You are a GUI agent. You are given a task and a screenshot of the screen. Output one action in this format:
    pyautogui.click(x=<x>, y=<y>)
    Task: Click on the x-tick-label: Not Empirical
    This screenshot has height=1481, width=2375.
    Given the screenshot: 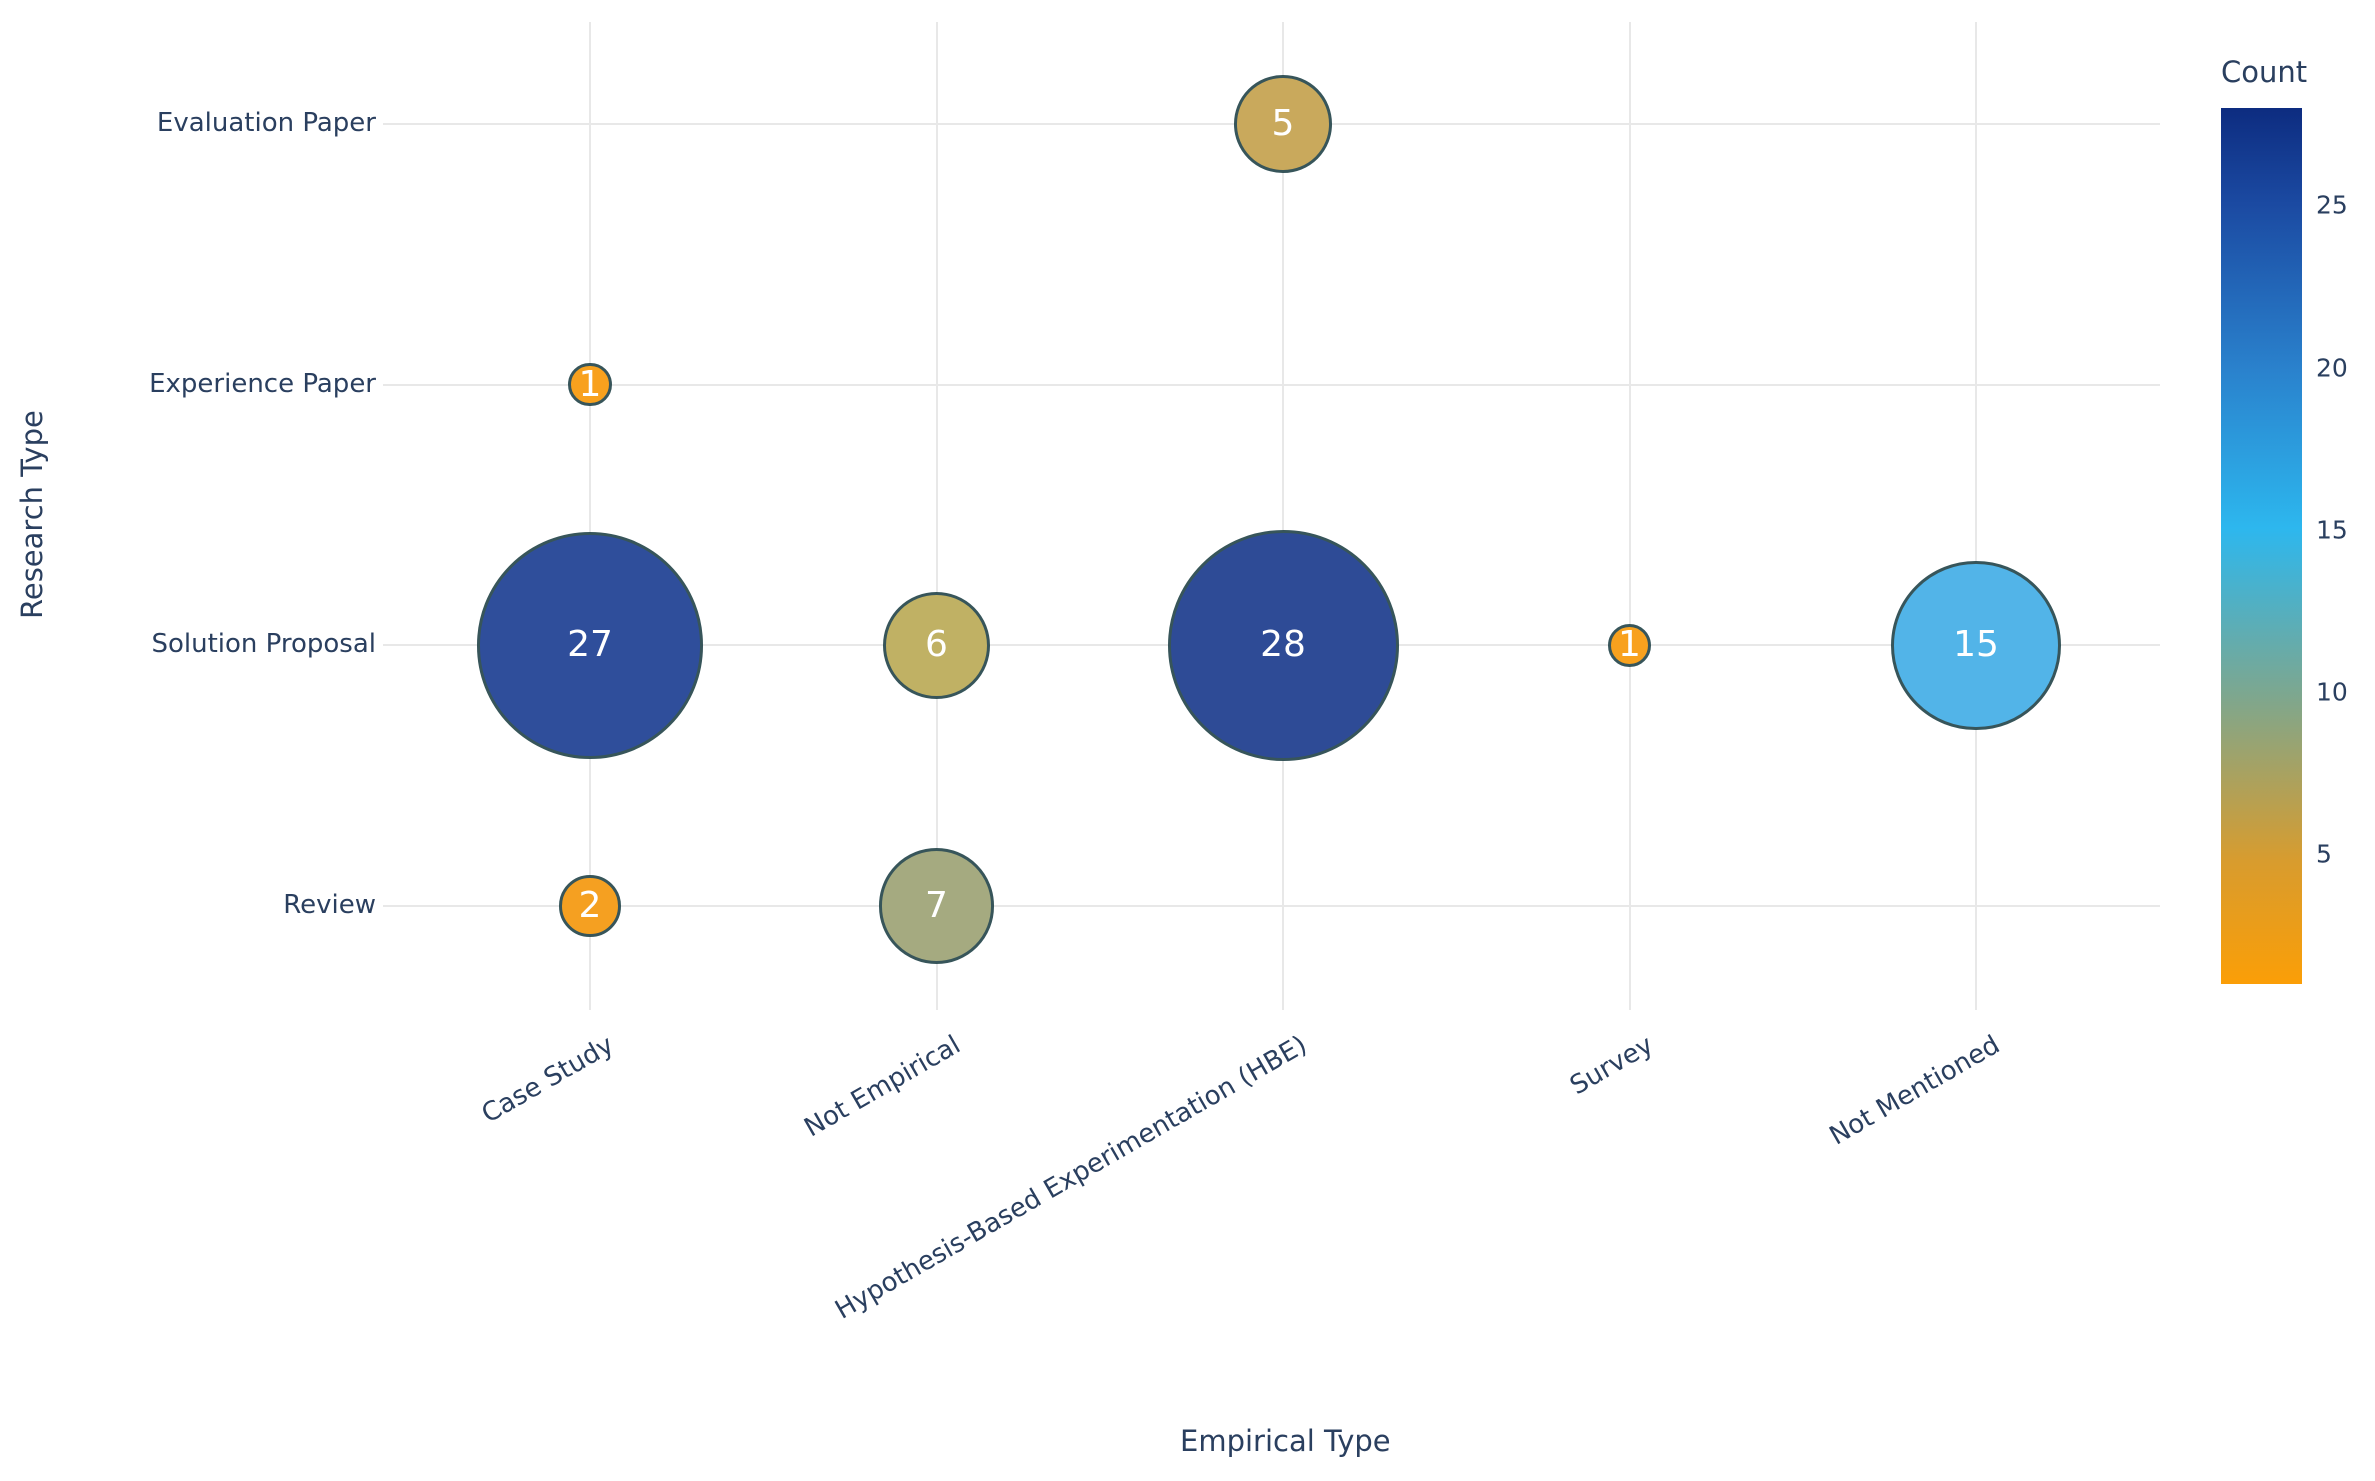 What is the action you would take?
    pyautogui.click(x=882, y=1087)
    